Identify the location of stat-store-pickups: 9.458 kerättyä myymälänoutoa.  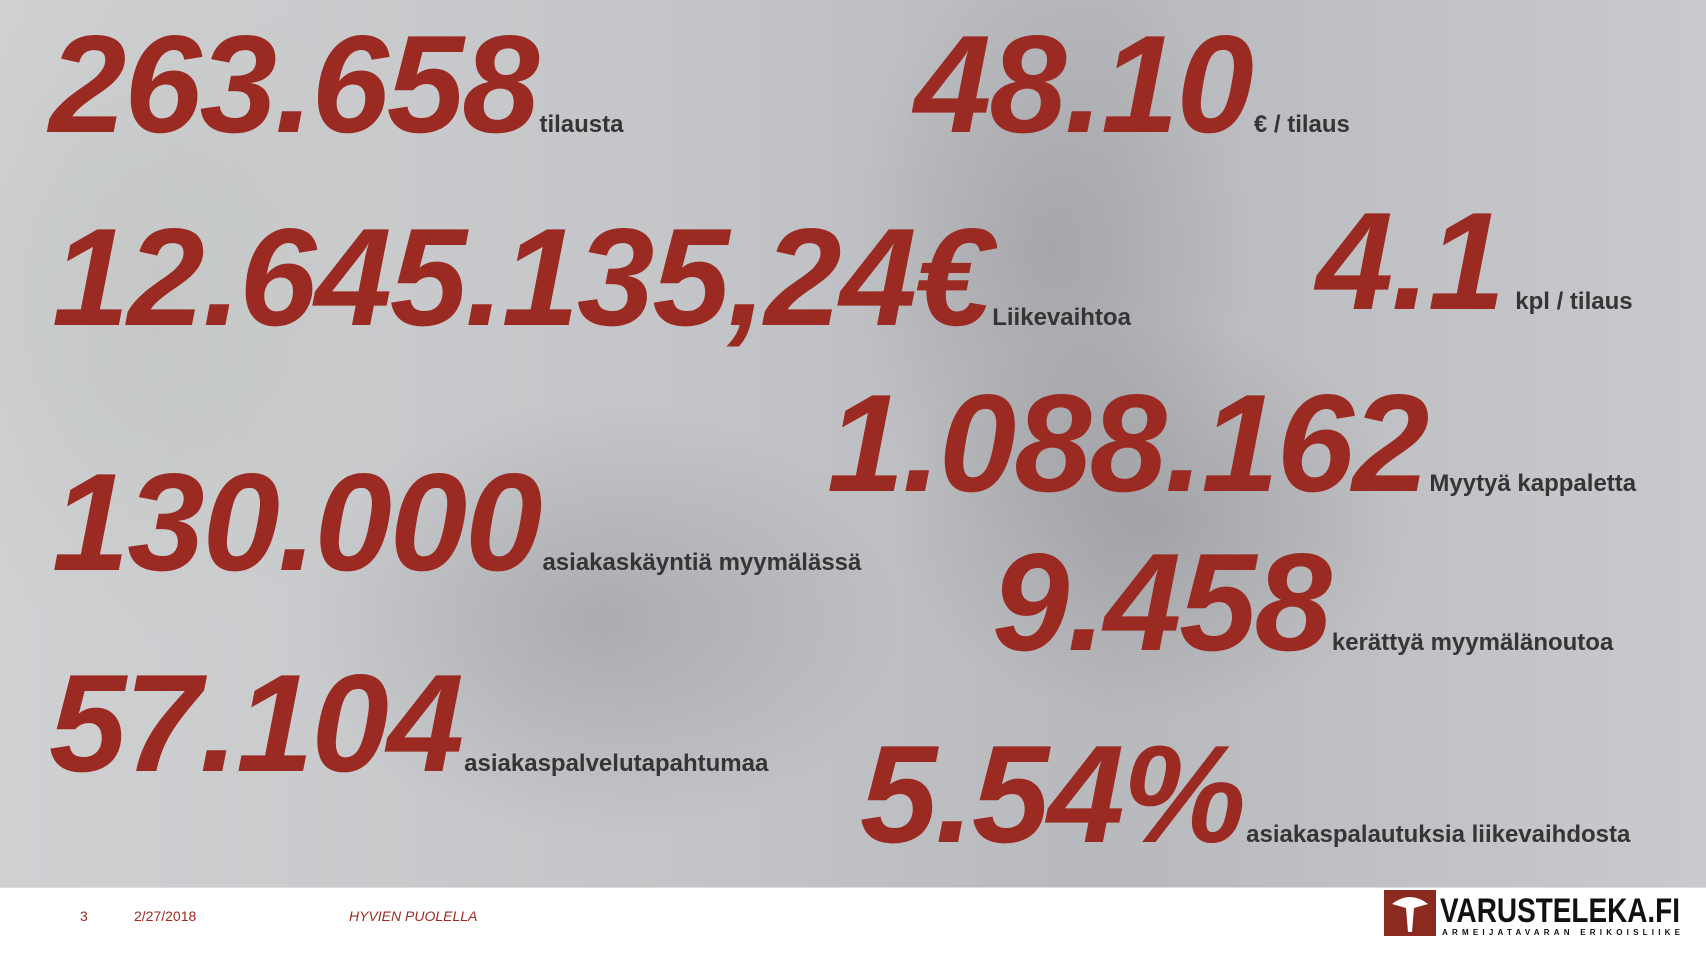
(1302, 602).